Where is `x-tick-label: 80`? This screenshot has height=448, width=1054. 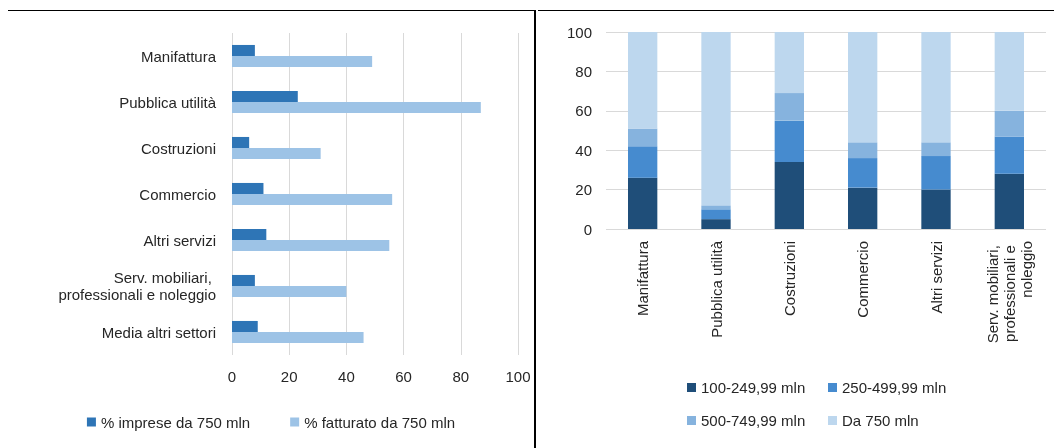
x-tick-label: 80 is located at coordinates (461, 376).